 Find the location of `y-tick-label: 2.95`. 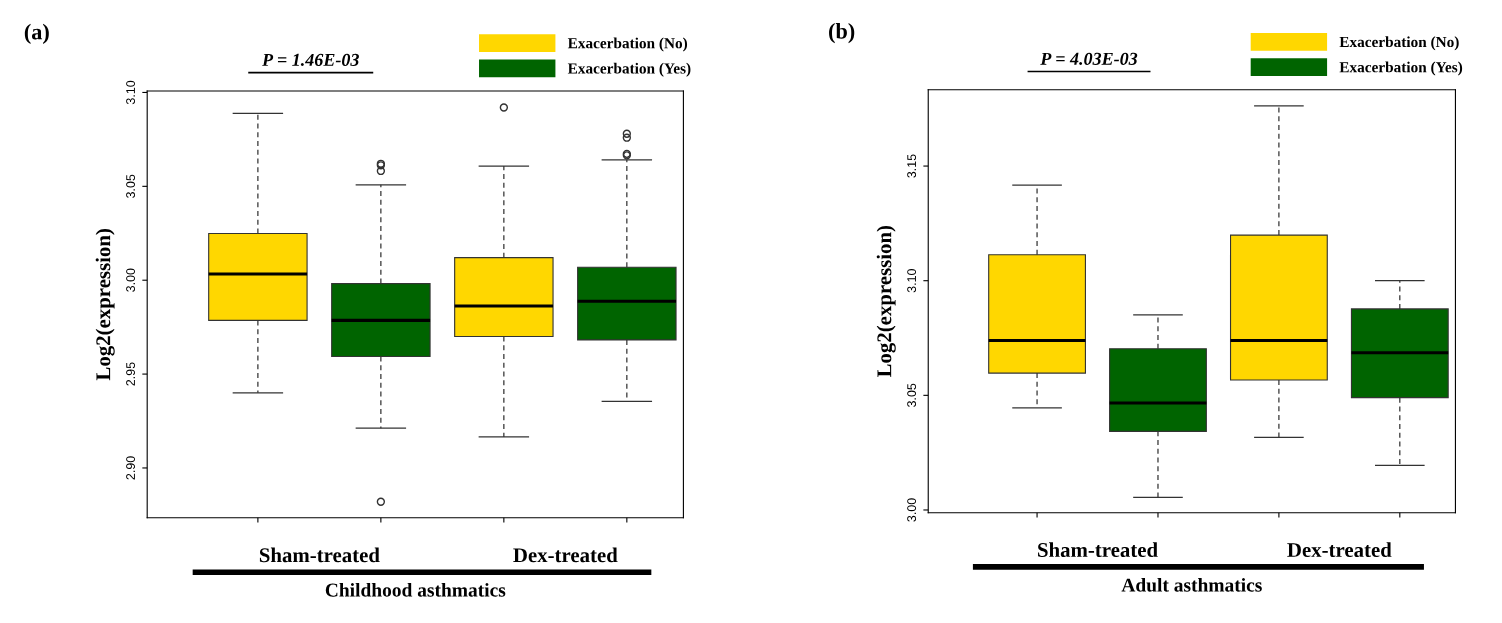

y-tick-label: 2.95 is located at coordinates (130, 374).